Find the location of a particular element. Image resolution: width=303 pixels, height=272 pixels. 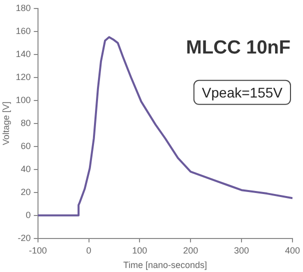

x-tick-label: 300 is located at coordinates (242, 250).